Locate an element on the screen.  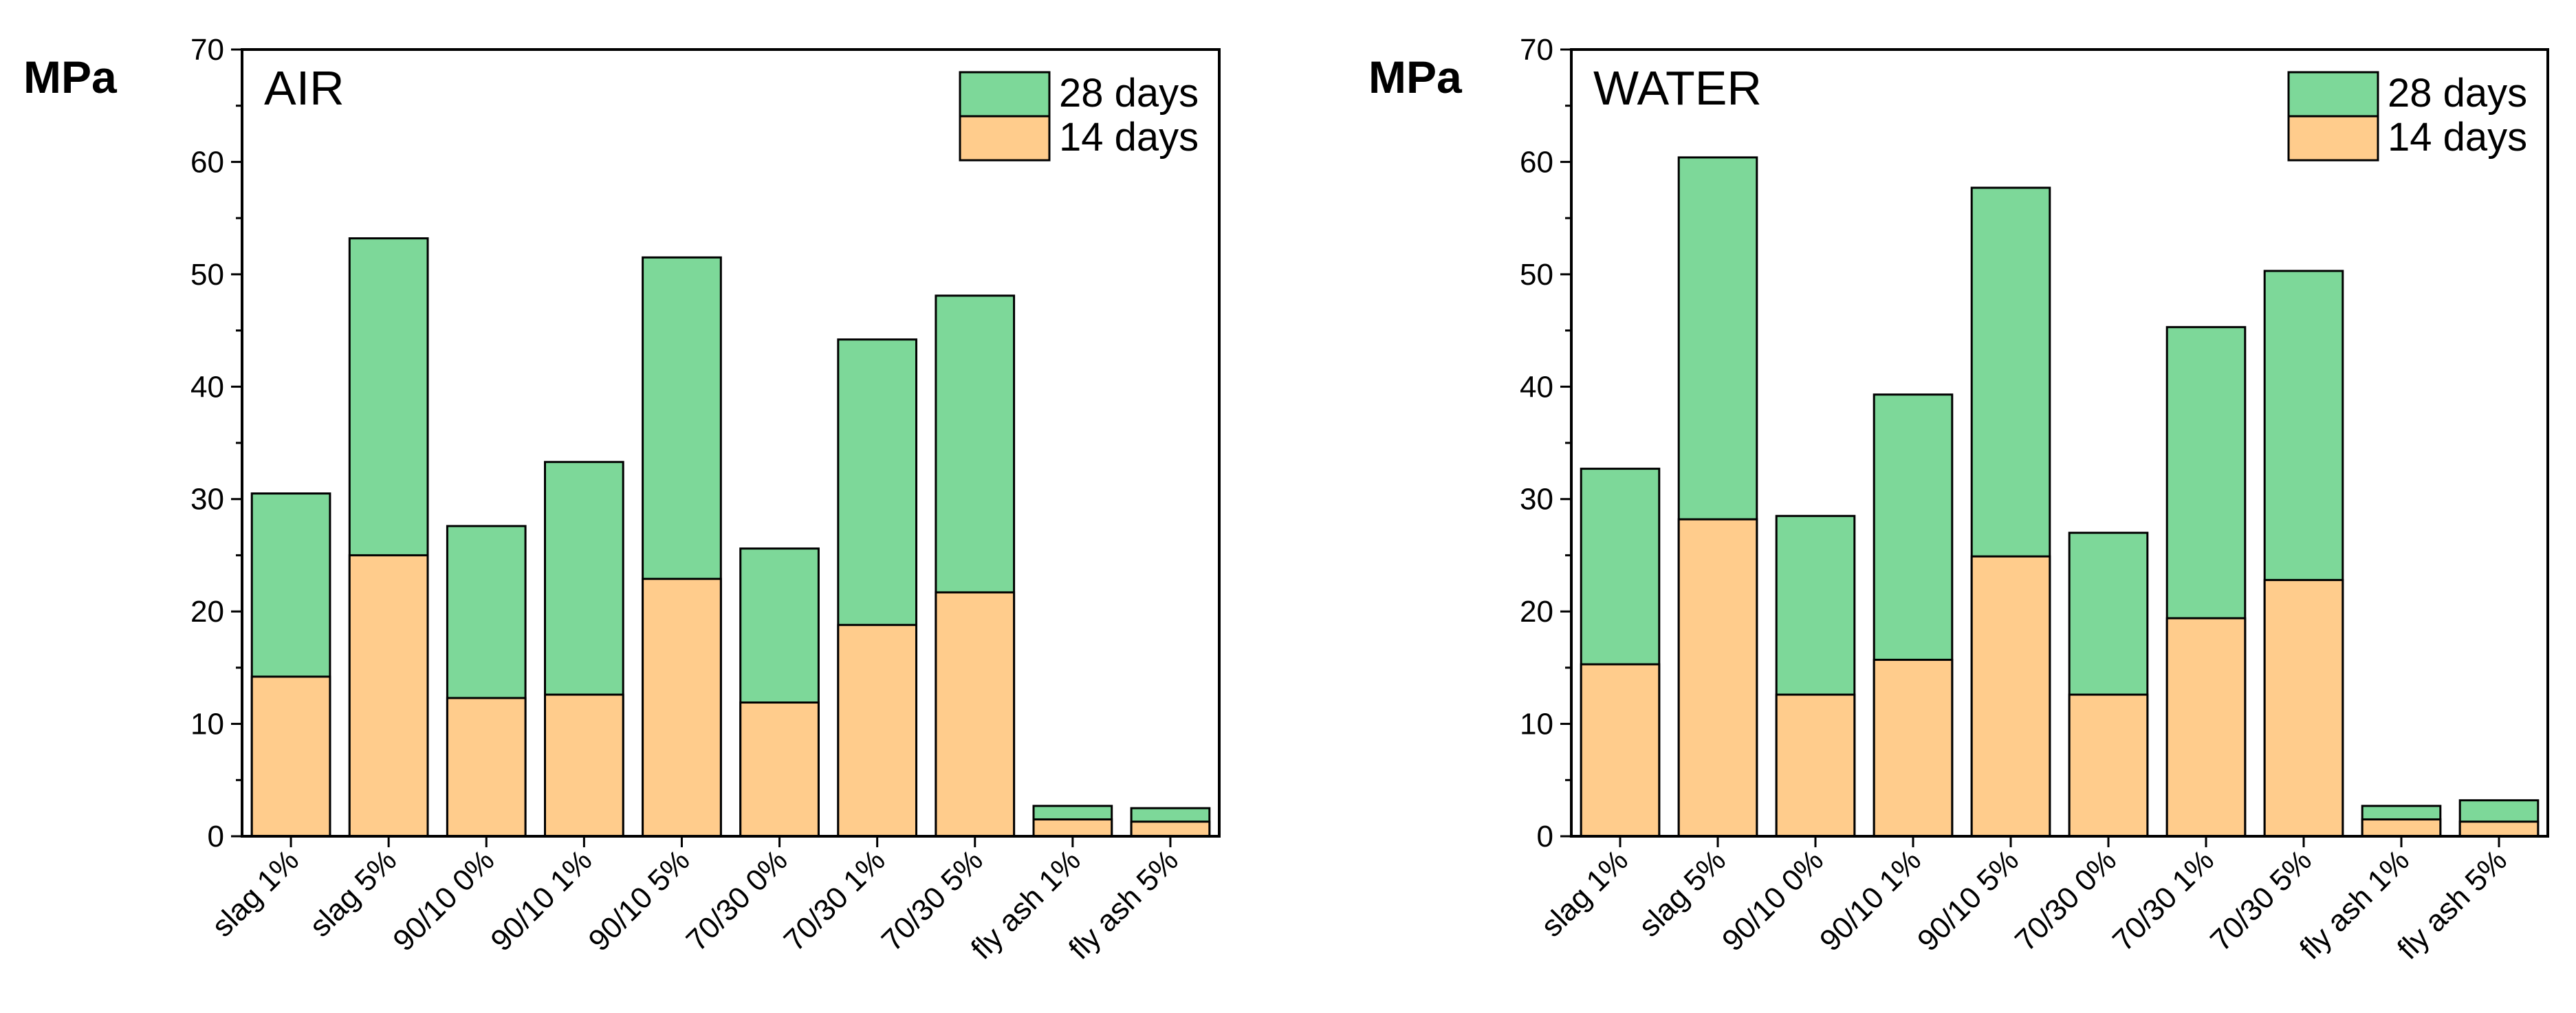
panel-title: AIR is located at coordinates (304, 88).